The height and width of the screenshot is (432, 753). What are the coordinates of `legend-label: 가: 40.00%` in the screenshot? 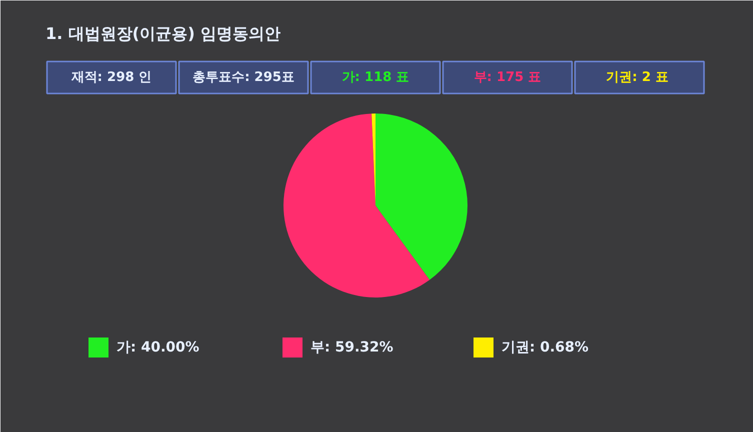 It's located at (158, 348).